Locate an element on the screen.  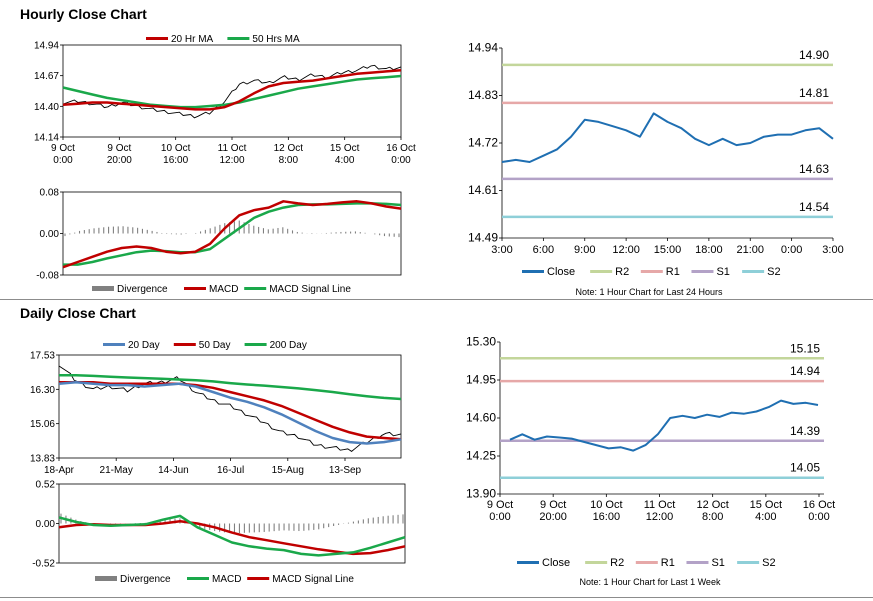
hourly-24h-legend-label: Close is located at coordinates (561, 272).